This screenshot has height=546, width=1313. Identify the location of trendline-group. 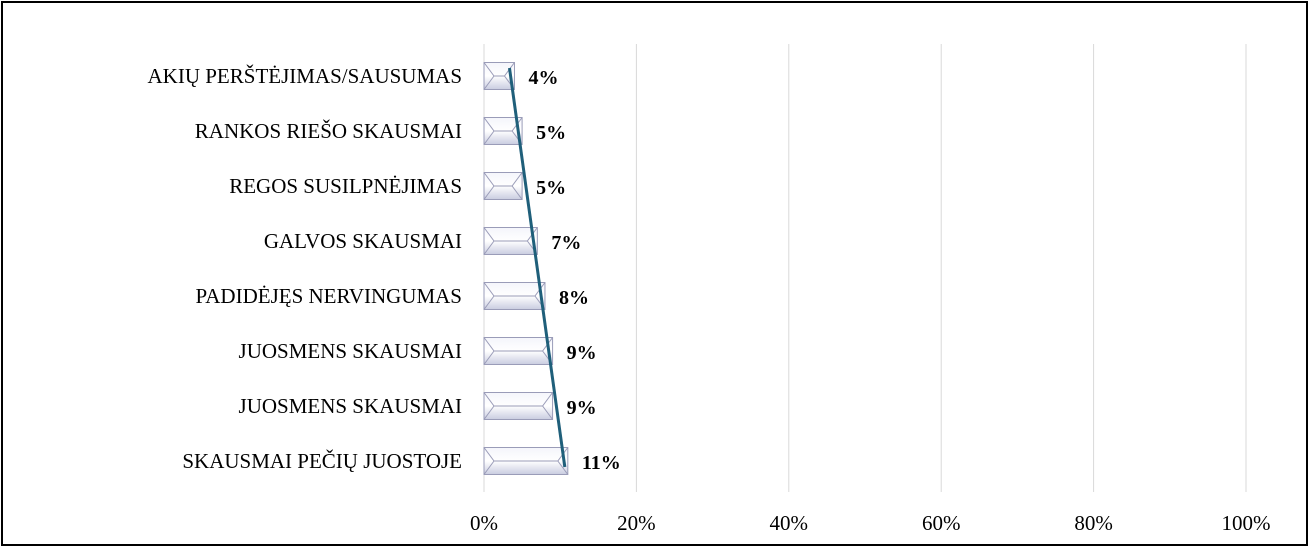
(537, 267).